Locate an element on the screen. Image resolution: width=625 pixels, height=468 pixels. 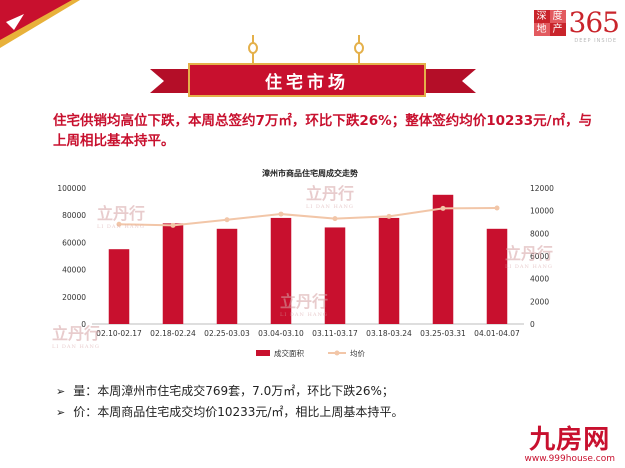
banner-title: 住宅市场 is located at coordinates (307, 82).